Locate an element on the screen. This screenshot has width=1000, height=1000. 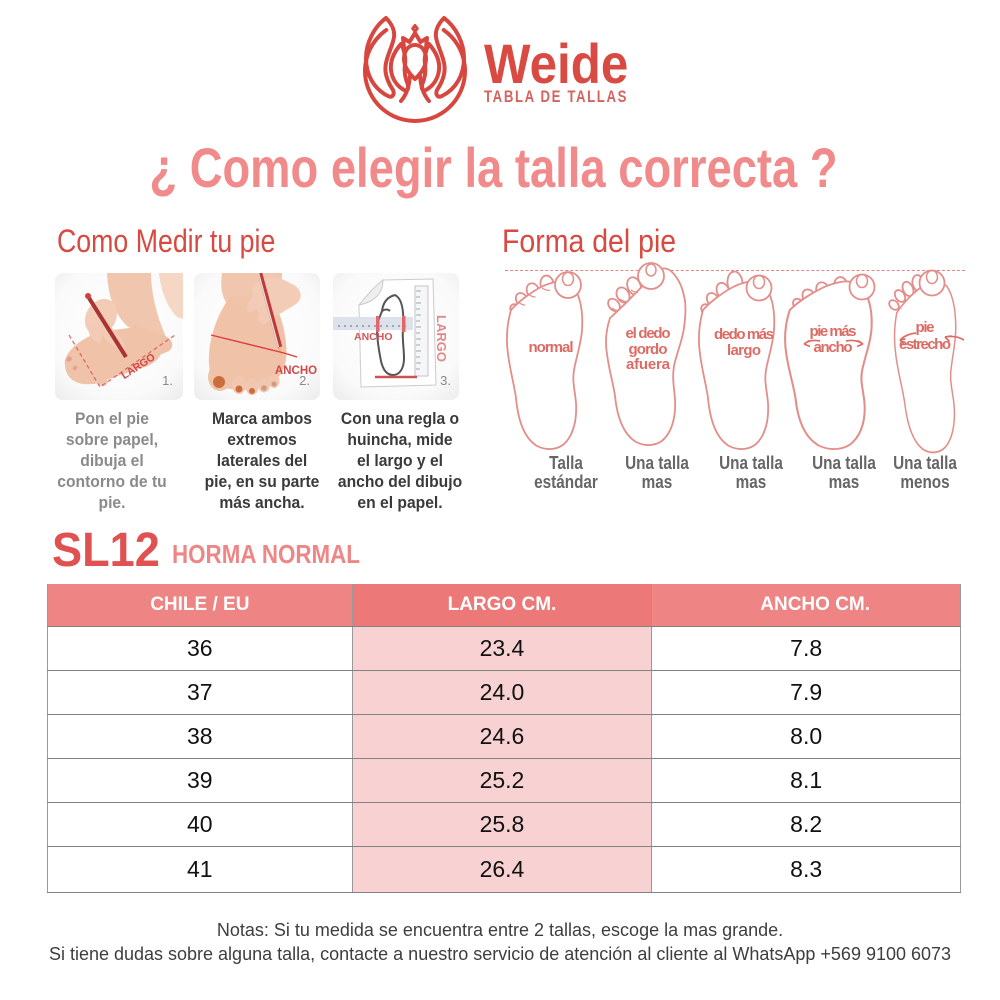
svg-text: largo is located at coordinates (744, 350).